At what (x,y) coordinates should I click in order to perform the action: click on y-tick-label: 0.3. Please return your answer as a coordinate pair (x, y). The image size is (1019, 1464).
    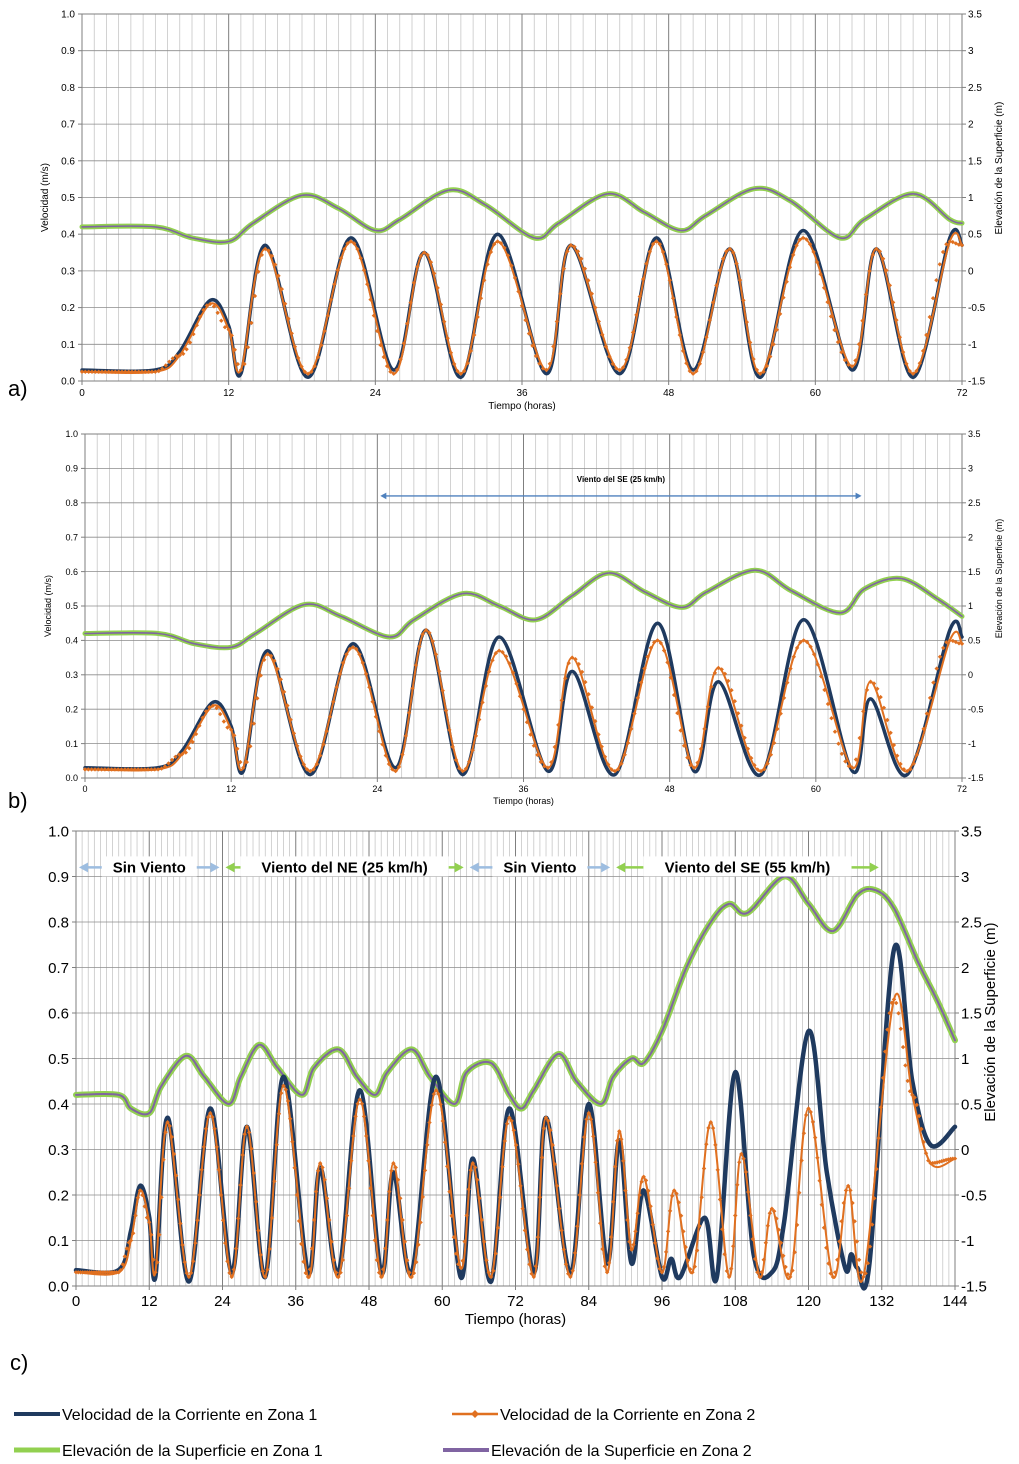
    Looking at the image, I should click on (71, 675).